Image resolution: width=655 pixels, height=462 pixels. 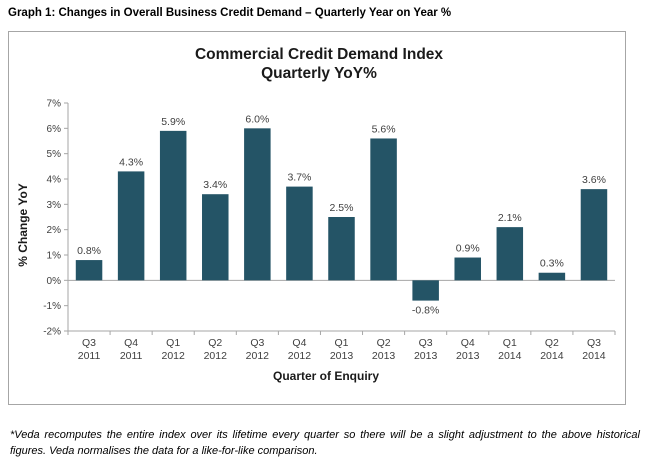 What do you see at coordinates (52, 332) in the screenshot?
I see `y-tick-label: -2%` at bounding box center [52, 332].